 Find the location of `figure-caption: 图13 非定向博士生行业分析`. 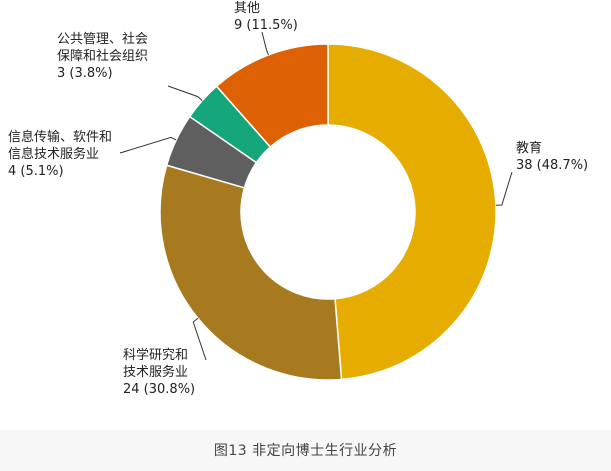

figure-caption: 图13 非定向博士生行业分析 is located at coordinates (305, 451).